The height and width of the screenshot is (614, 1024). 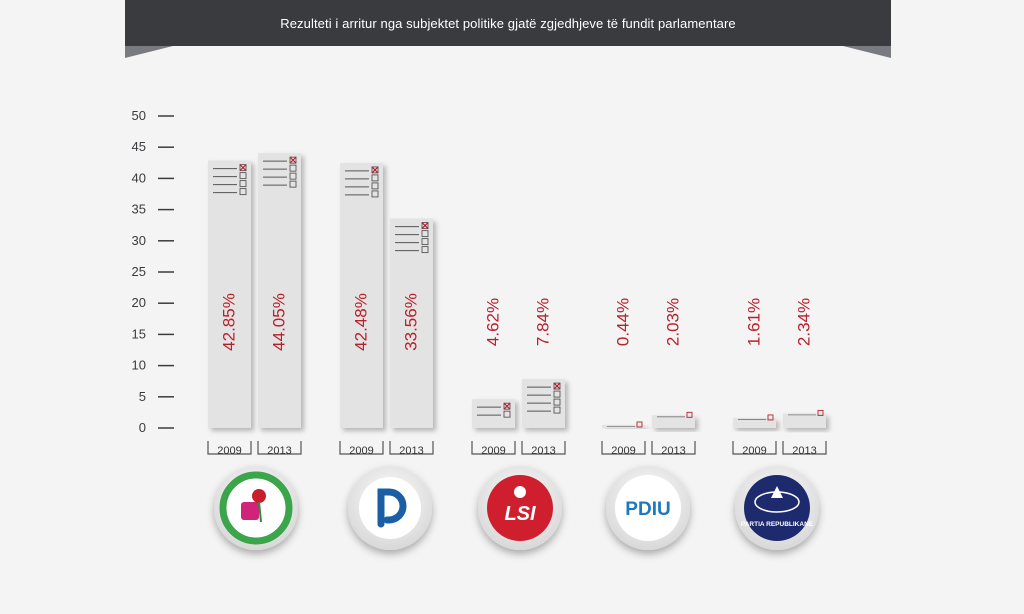 I want to click on value-label: 2.34%, so click(x=804, y=322).